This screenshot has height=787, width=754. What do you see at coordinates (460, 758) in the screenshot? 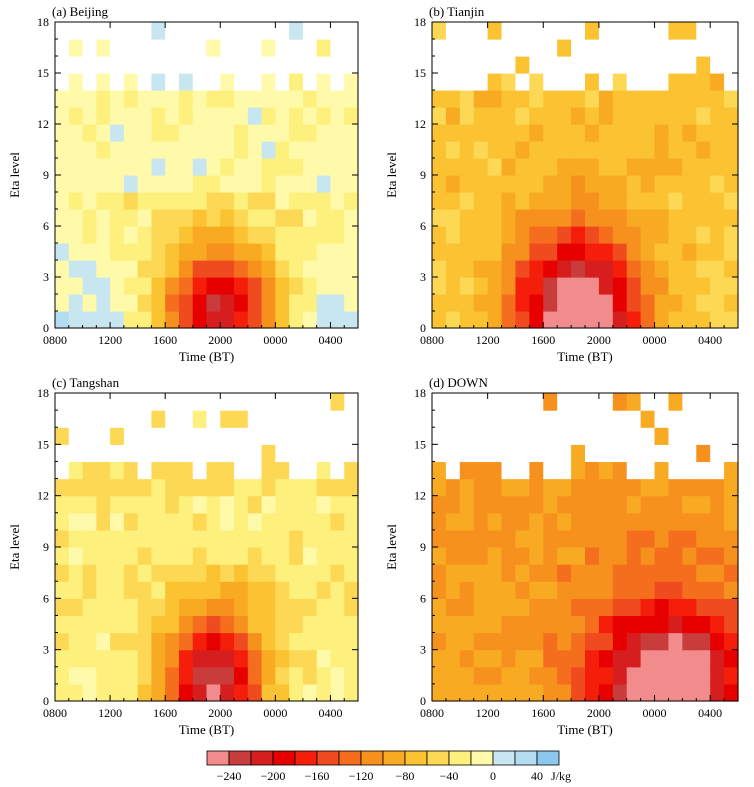
I see `colorbar-swatch` at bounding box center [460, 758].